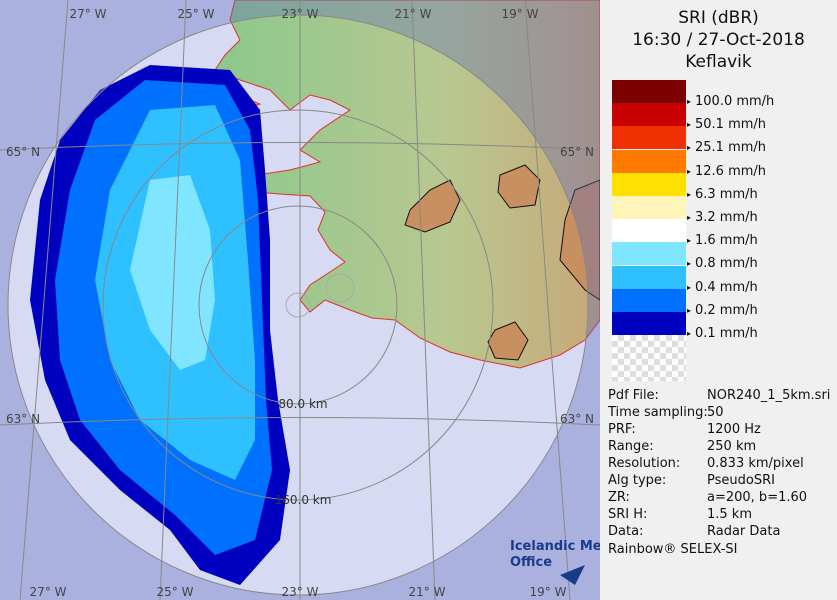 The height and width of the screenshot is (600, 837). What do you see at coordinates (637, 480) in the screenshot?
I see `info-label: Alg type:` at bounding box center [637, 480].